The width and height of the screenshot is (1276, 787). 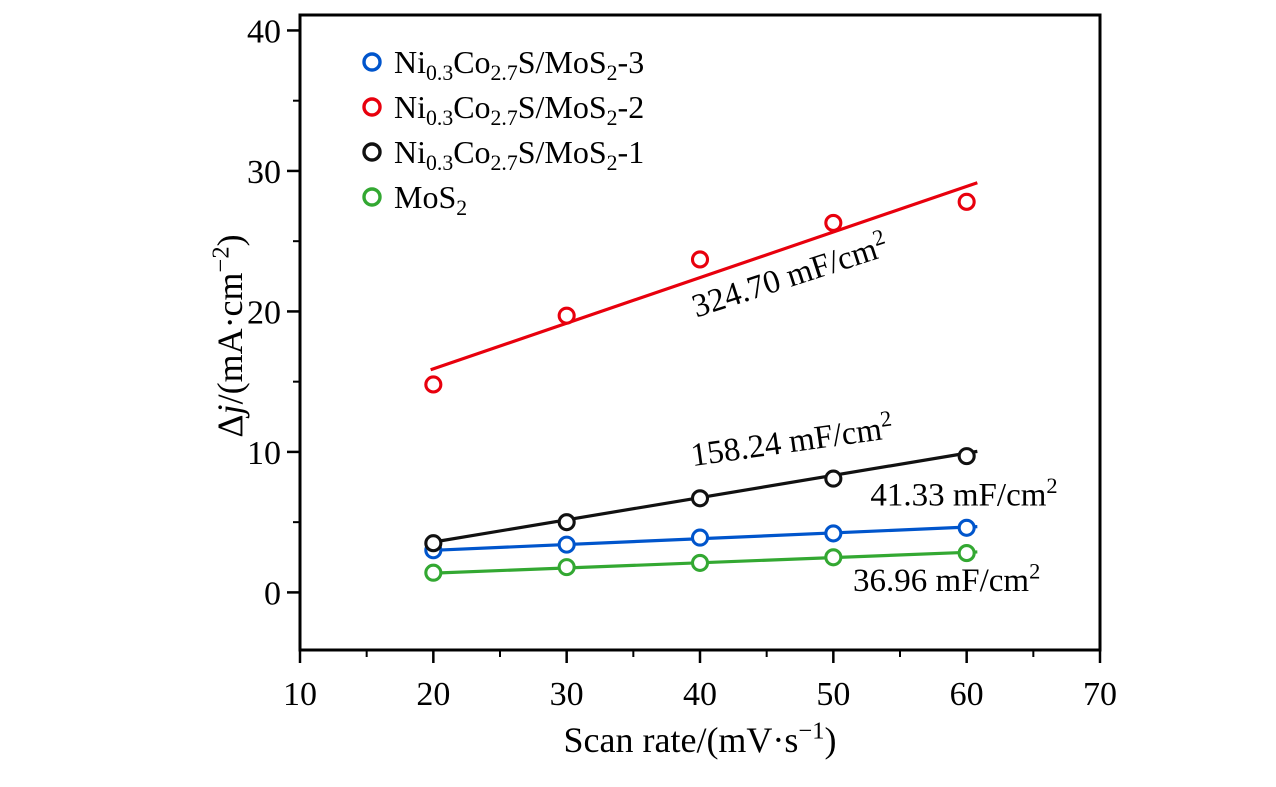 What do you see at coordinates (700, 694) in the screenshot?
I see `x-tick-label: 40` at bounding box center [700, 694].